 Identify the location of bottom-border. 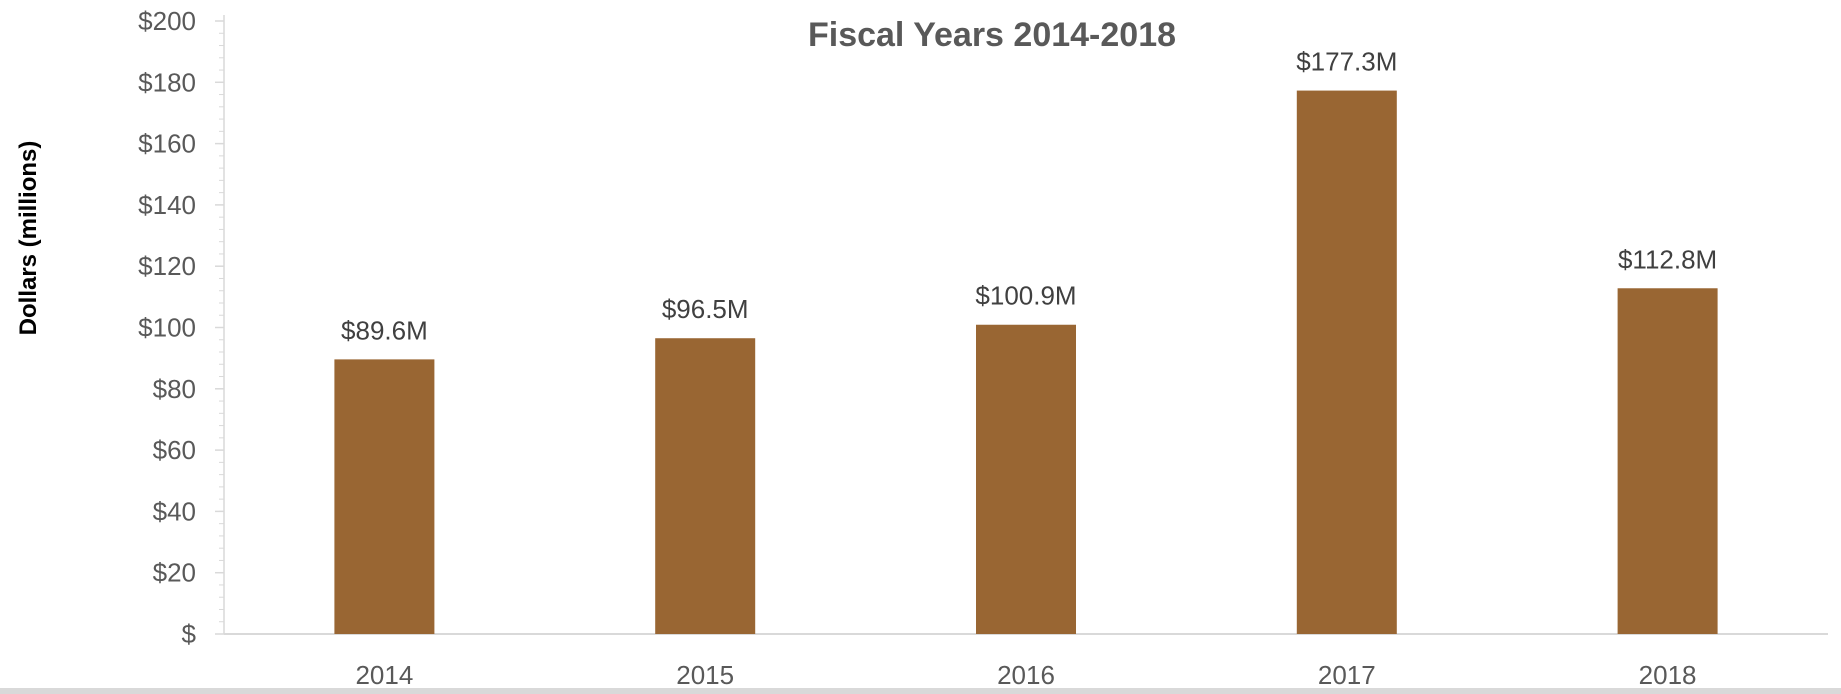
(920, 691).